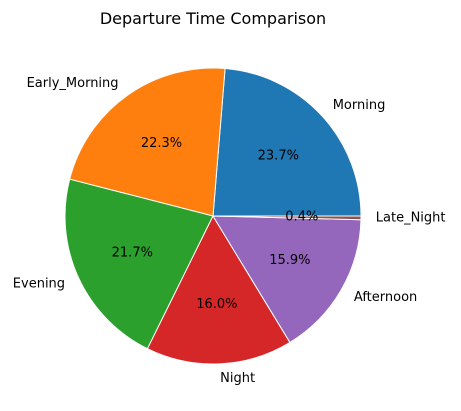 Image resolution: width=461 pixels, height=411 pixels. Describe the element at coordinates (411, 218) in the screenshot. I see `slice-label-late-night: Late_Night` at that location.